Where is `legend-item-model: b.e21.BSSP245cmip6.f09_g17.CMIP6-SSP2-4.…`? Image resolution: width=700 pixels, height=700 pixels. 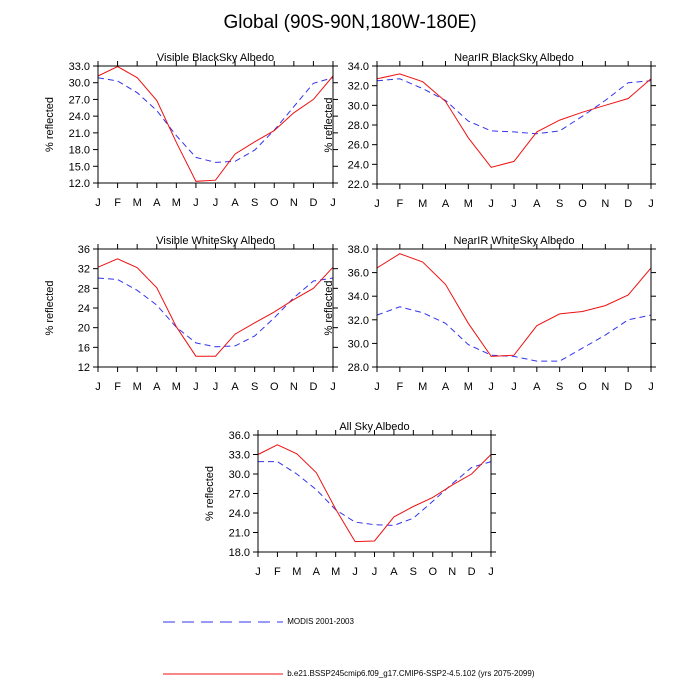 legend-item-model: b.e21.BSSP245cmip6.f09_g17.CMIP6-SSP2-4.… is located at coordinates (349, 674).